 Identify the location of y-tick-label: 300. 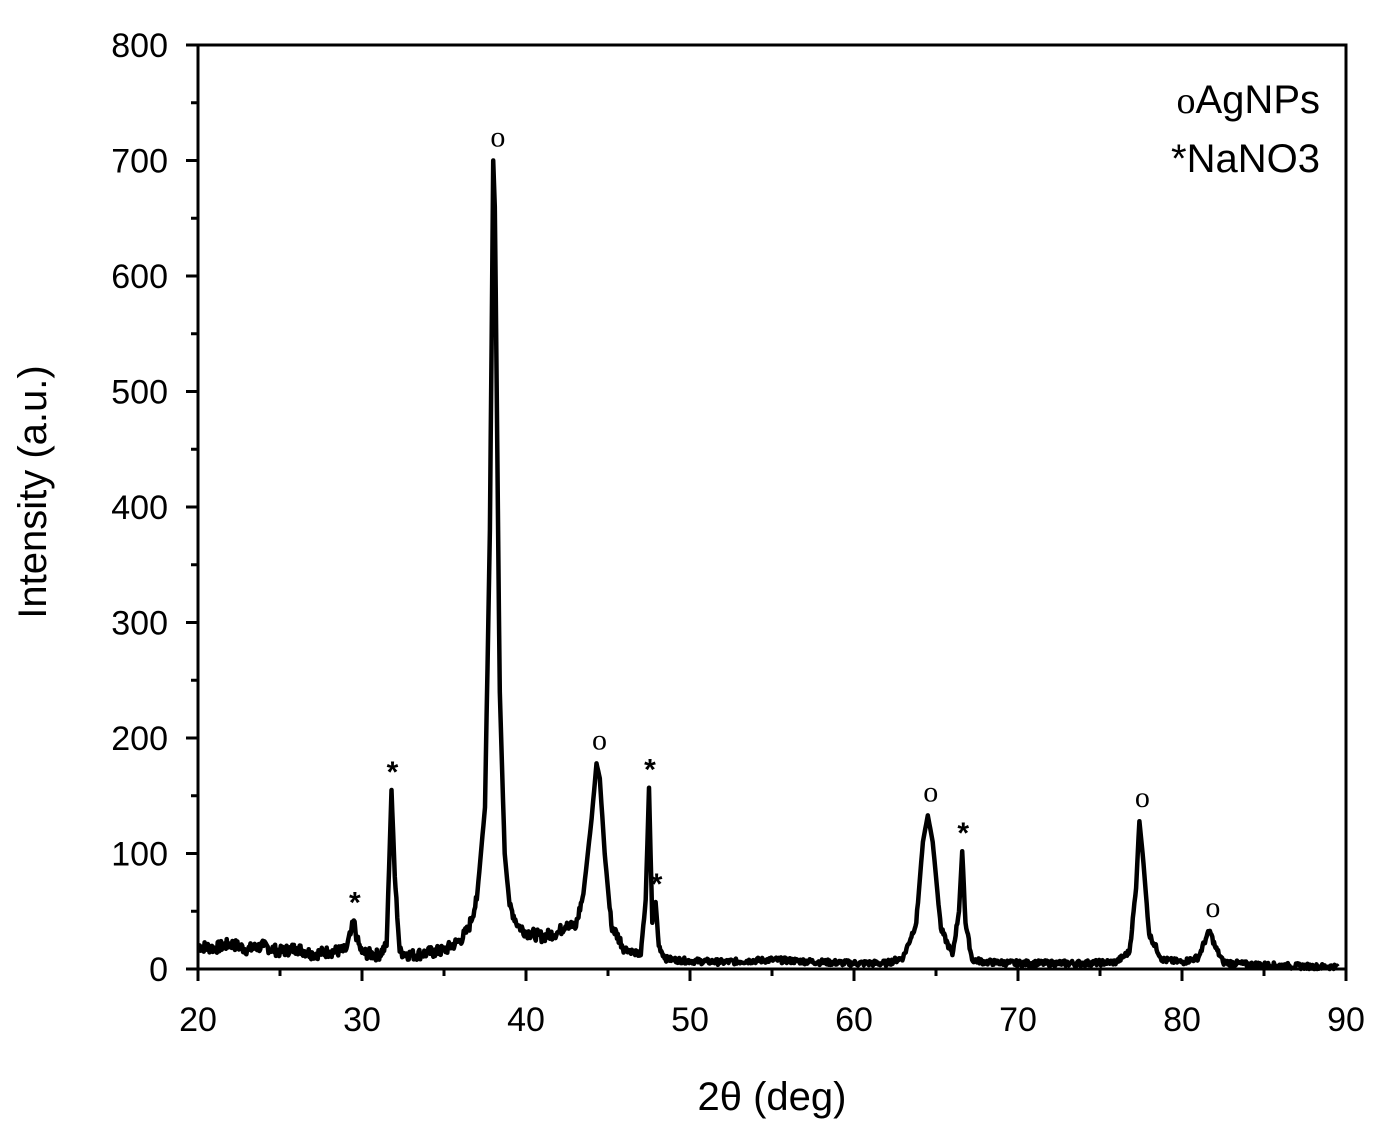
(139, 624).